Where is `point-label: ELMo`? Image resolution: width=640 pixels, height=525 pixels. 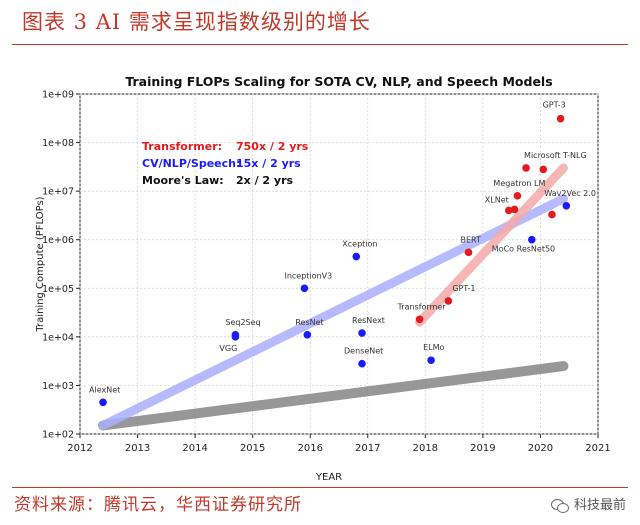 point-label: ELMo is located at coordinates (433, 347).